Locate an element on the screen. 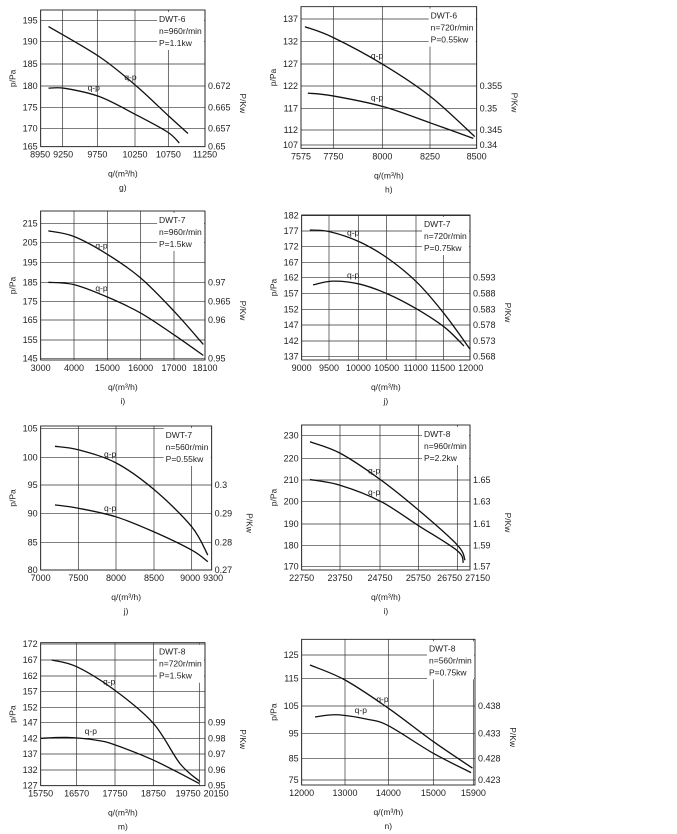  y-tick-label: 75 is located at coordinates (294, 780).